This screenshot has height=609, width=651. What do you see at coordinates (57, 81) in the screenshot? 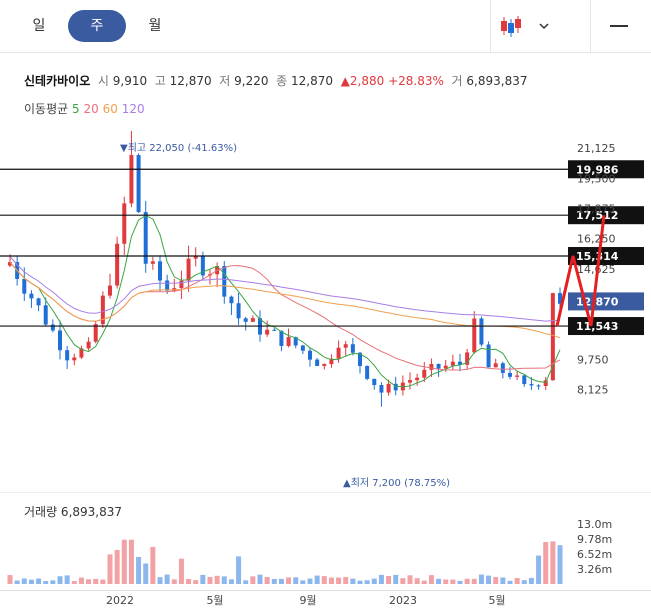
I see `stock-name: 신테카바이오` at bounding box center [57, 81].